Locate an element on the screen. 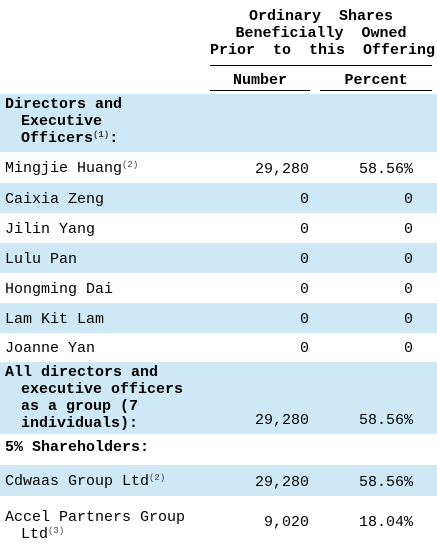 The height and width of the screenshot is (543, 437). row-label: Jilin Yang is located at coordinates (105, 229).